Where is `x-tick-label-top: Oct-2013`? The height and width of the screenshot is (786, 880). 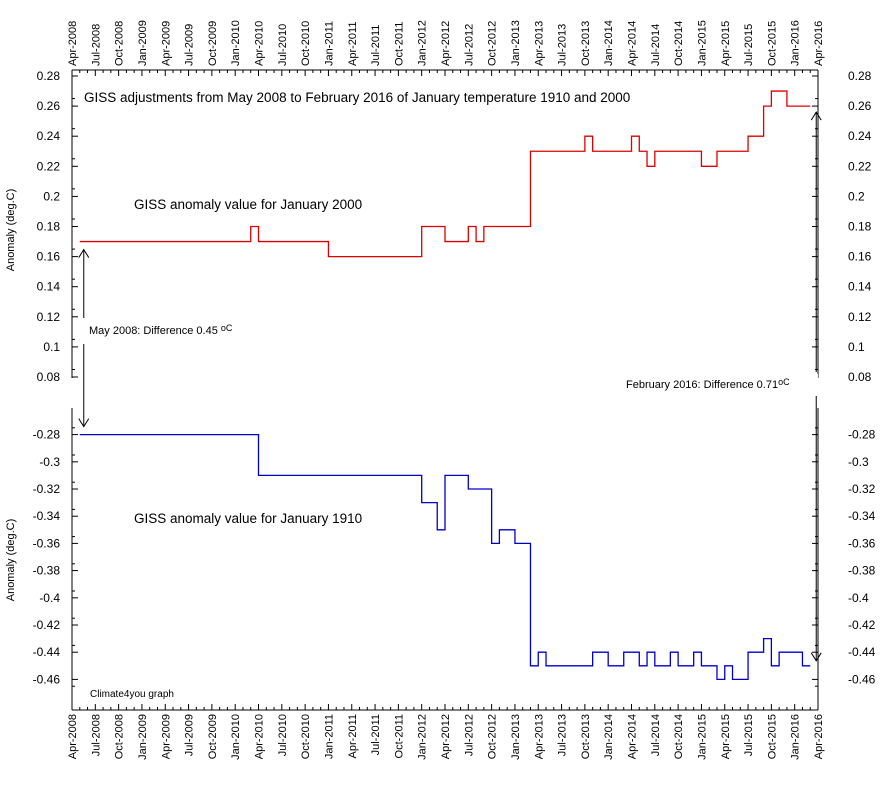
x-tick-label-top: Oct-2013 is located at coordinates (586, 43).